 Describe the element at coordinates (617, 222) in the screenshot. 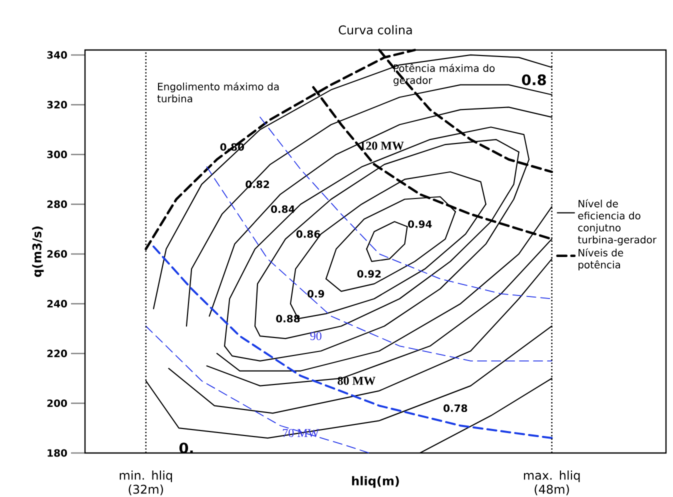

I see `text: Nível de eficiencia do conjutno turbina-gerador` at that location.